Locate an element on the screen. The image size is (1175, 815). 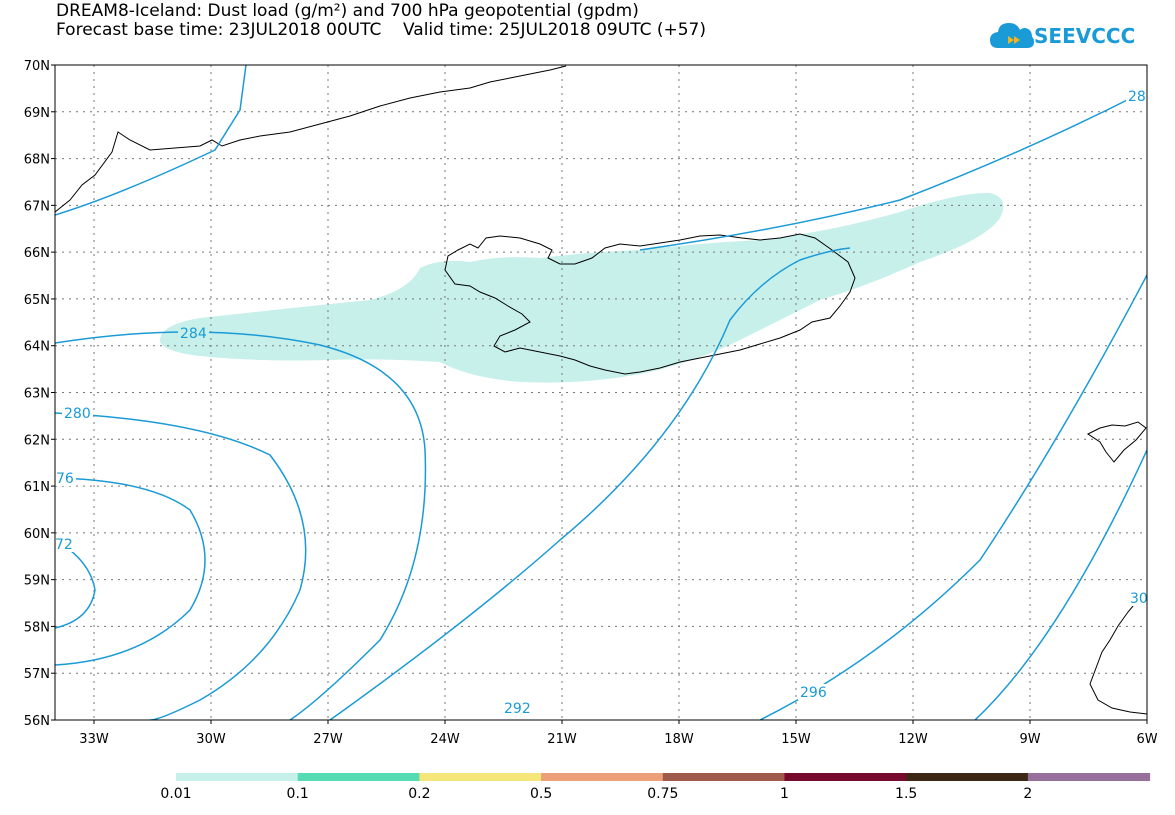
lon-label: 12W is located at coordinates (913, 739).